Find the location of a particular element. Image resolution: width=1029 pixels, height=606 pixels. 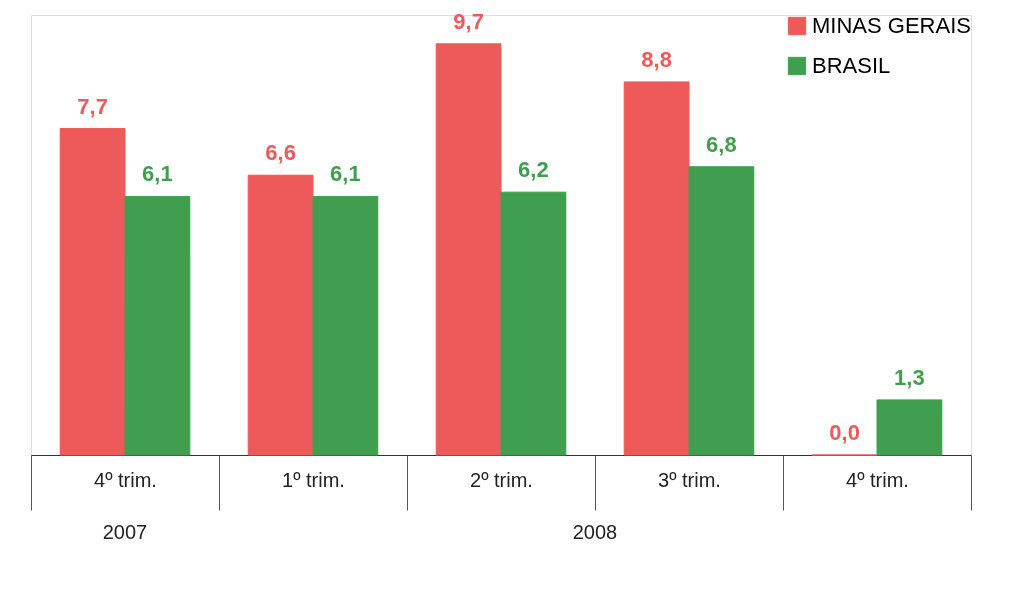

legend-label: BRASIL is located at coordinates (851, 65).